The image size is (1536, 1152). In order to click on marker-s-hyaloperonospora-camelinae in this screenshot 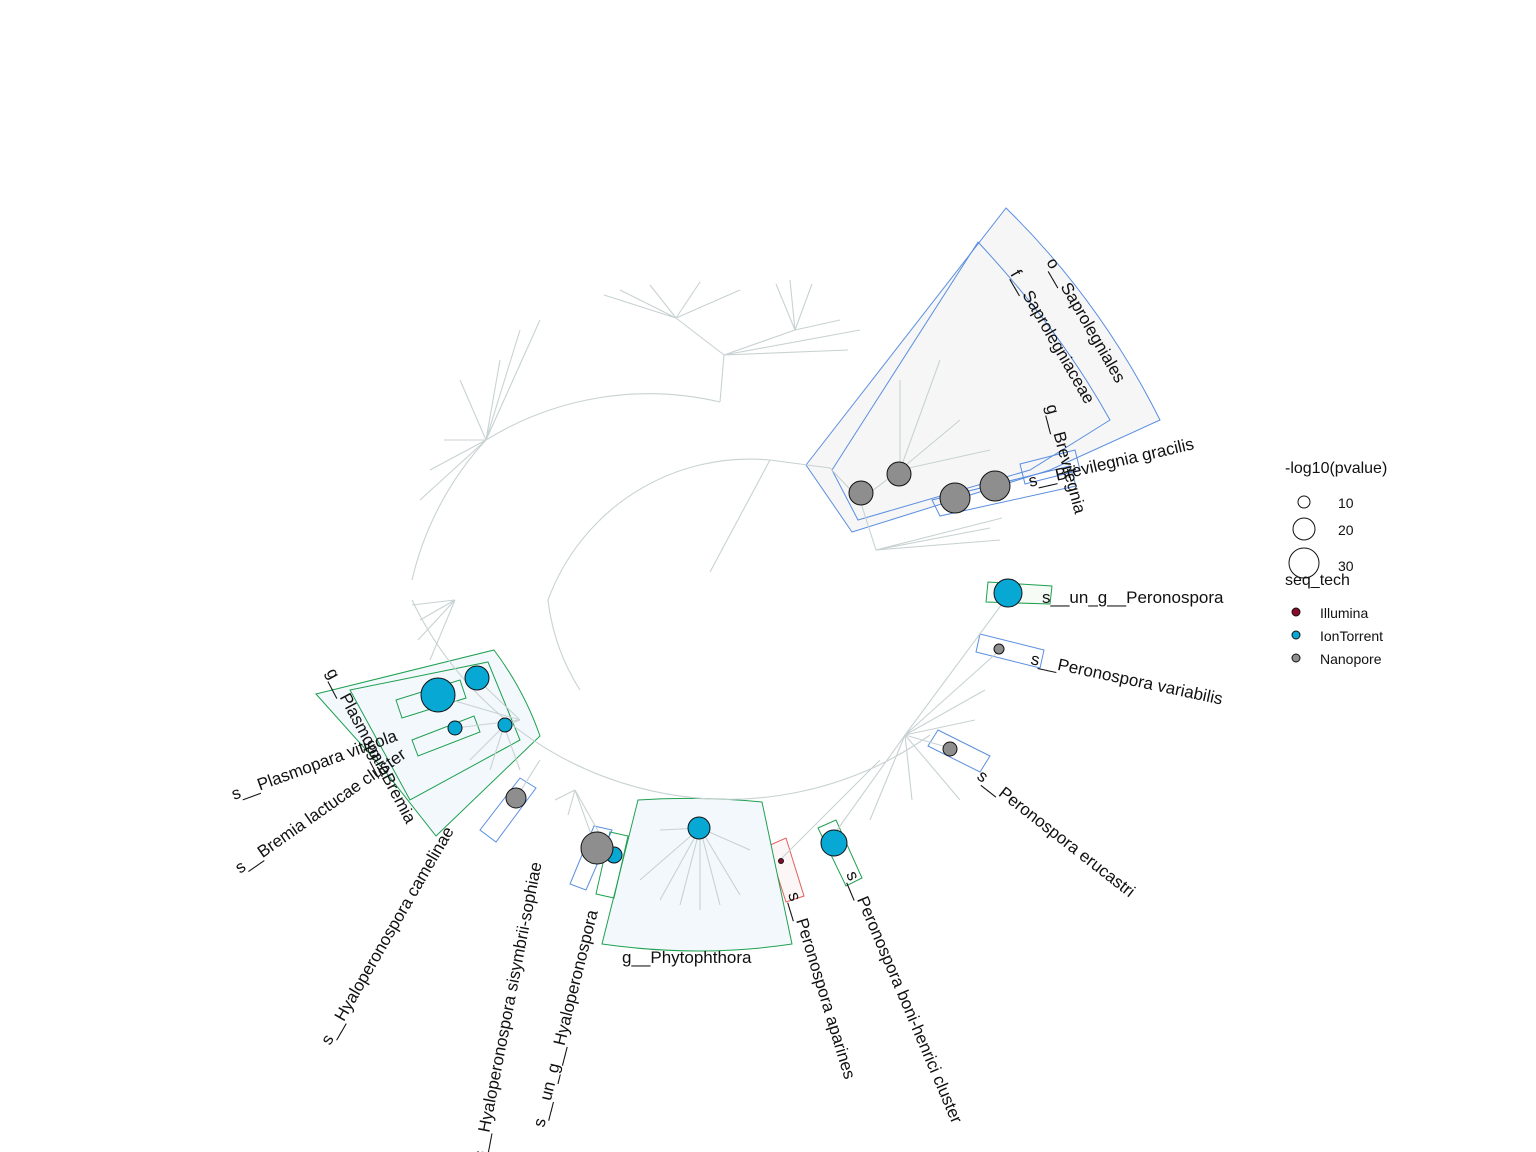, I will do `click(516, 798)`.